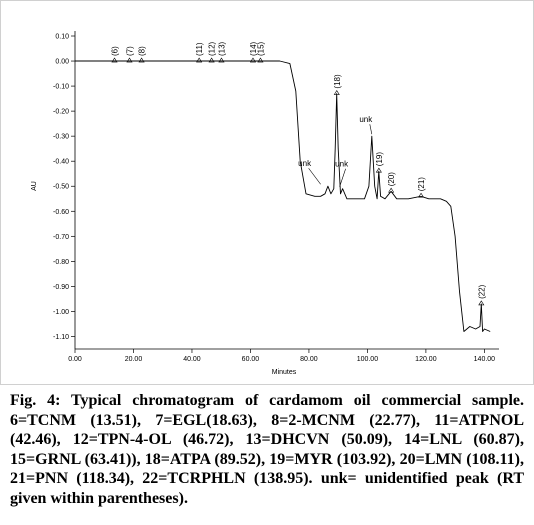  What do you see at coordinates (62, 37) in the screenshot?
I see `y-tick-label: 0.10` at bounding box center [62, 37].